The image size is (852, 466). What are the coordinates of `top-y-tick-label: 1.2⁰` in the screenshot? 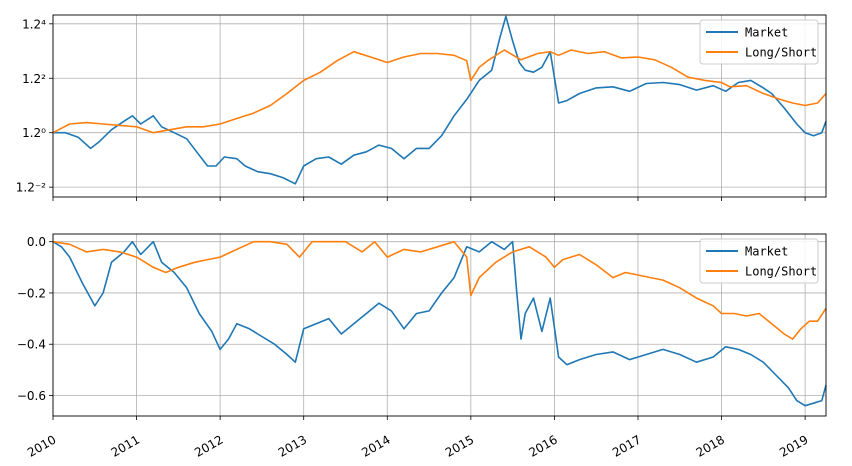 It's located at (34, 133).